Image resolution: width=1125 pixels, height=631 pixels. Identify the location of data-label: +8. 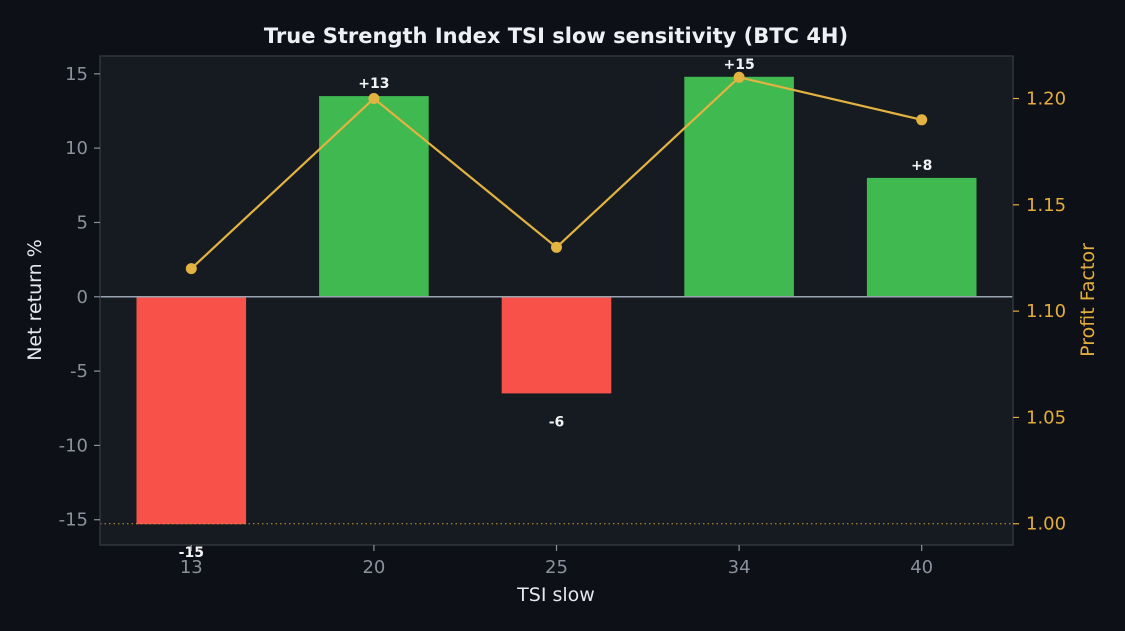
(921, 166).